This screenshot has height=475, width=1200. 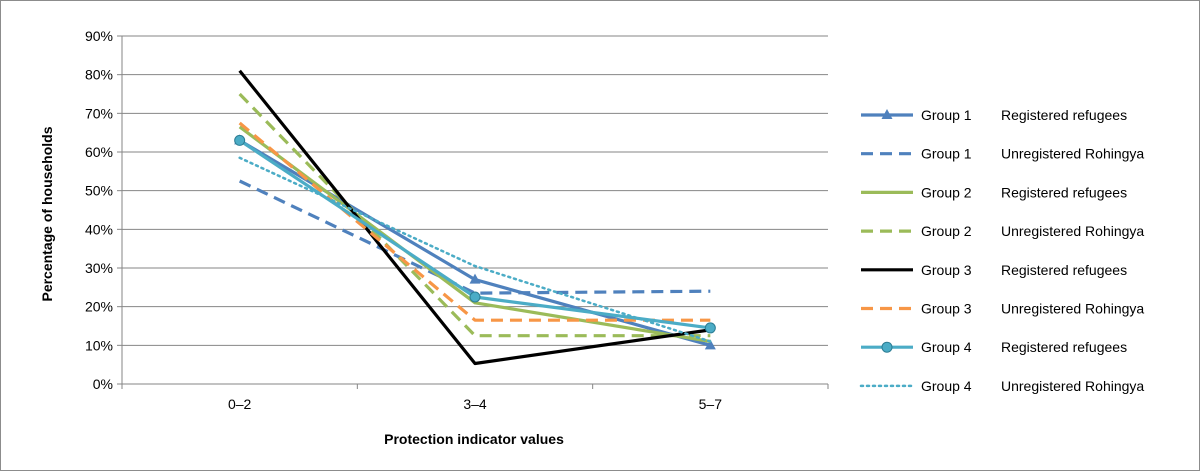 I want to click on series-line, so click(x=474, y=237).